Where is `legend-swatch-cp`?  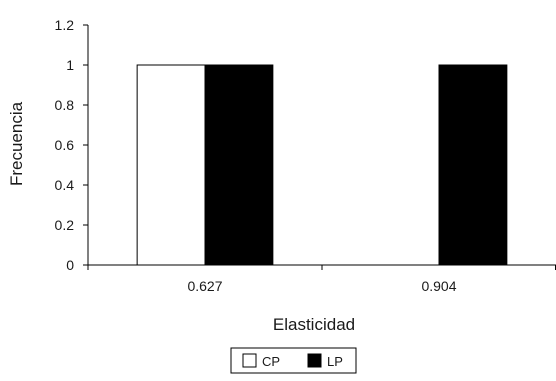 legend-swatch-cp is located at coordinates (249, 360).